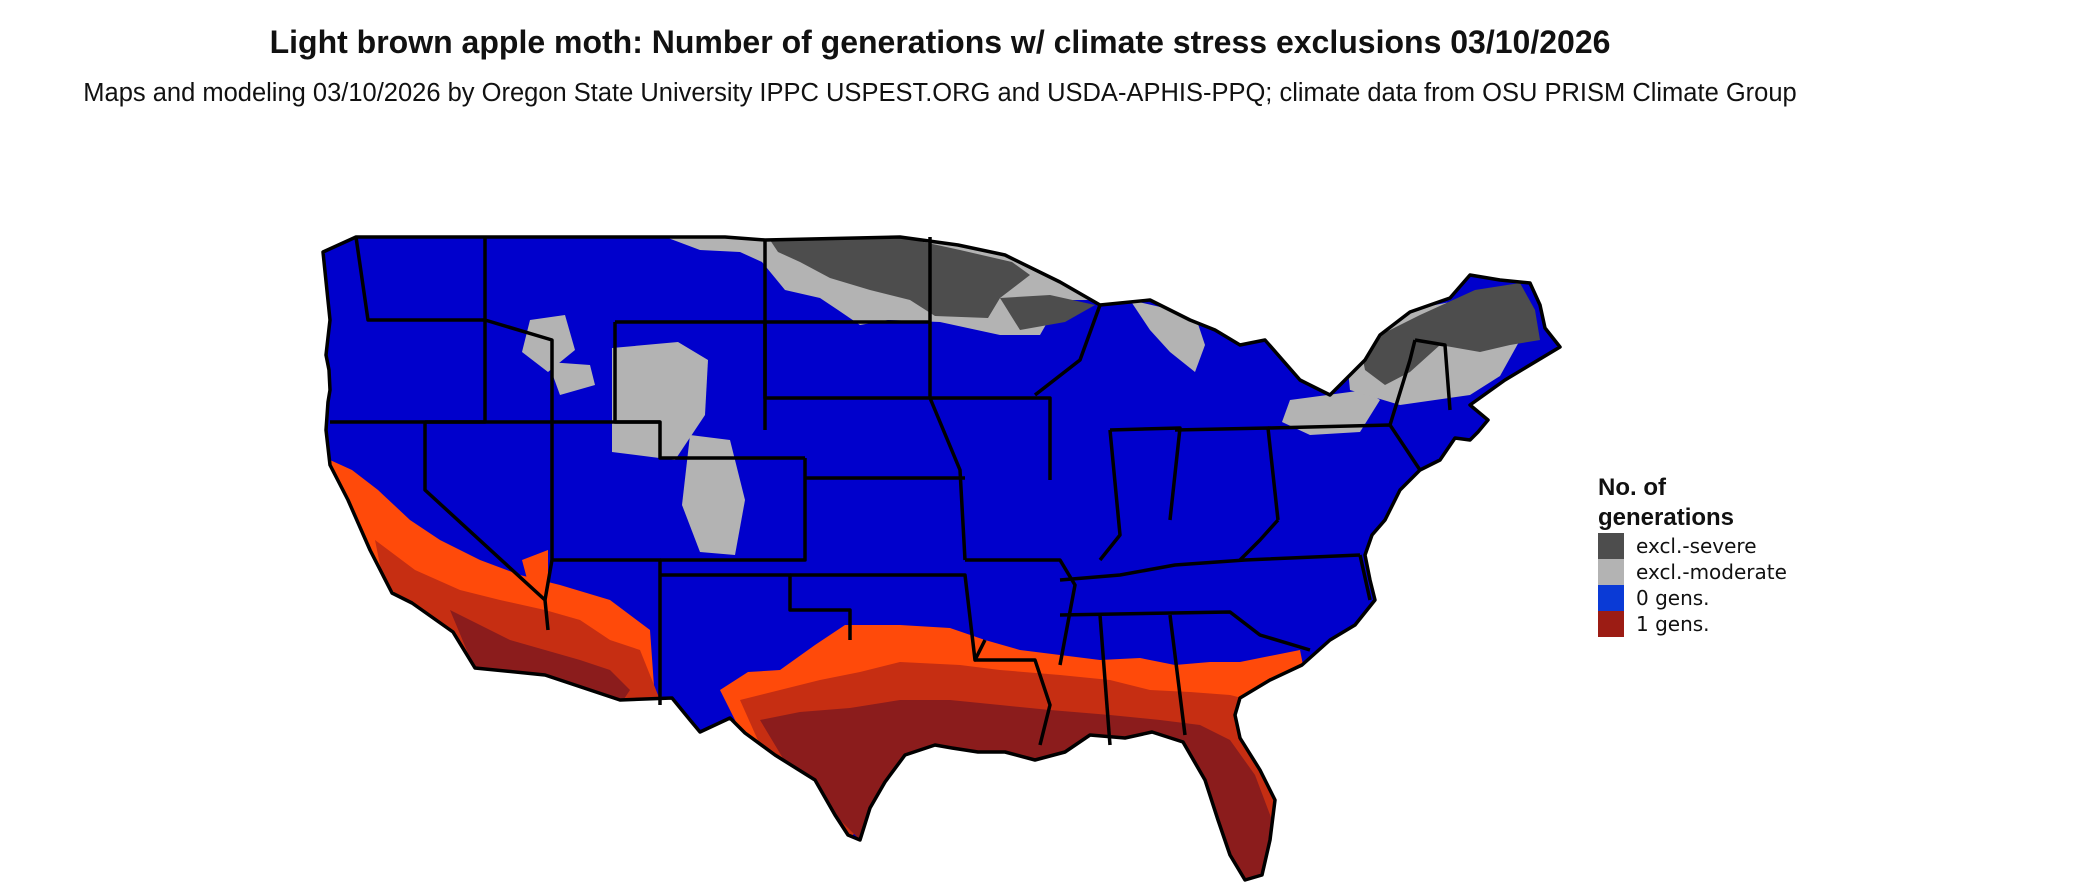  What do you see at coordinates (486, 526) in the screenshot?
I see `border-california-nevada` at bounding box center [486, 526].